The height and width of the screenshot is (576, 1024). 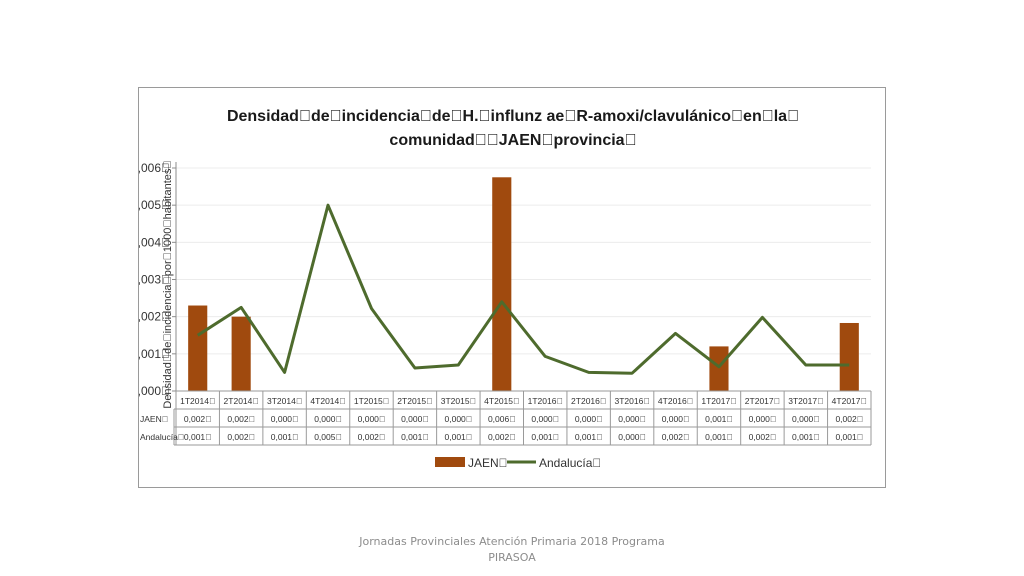 I want to click on legend-label-jaen: JAEN , so click(x=488, y=463).